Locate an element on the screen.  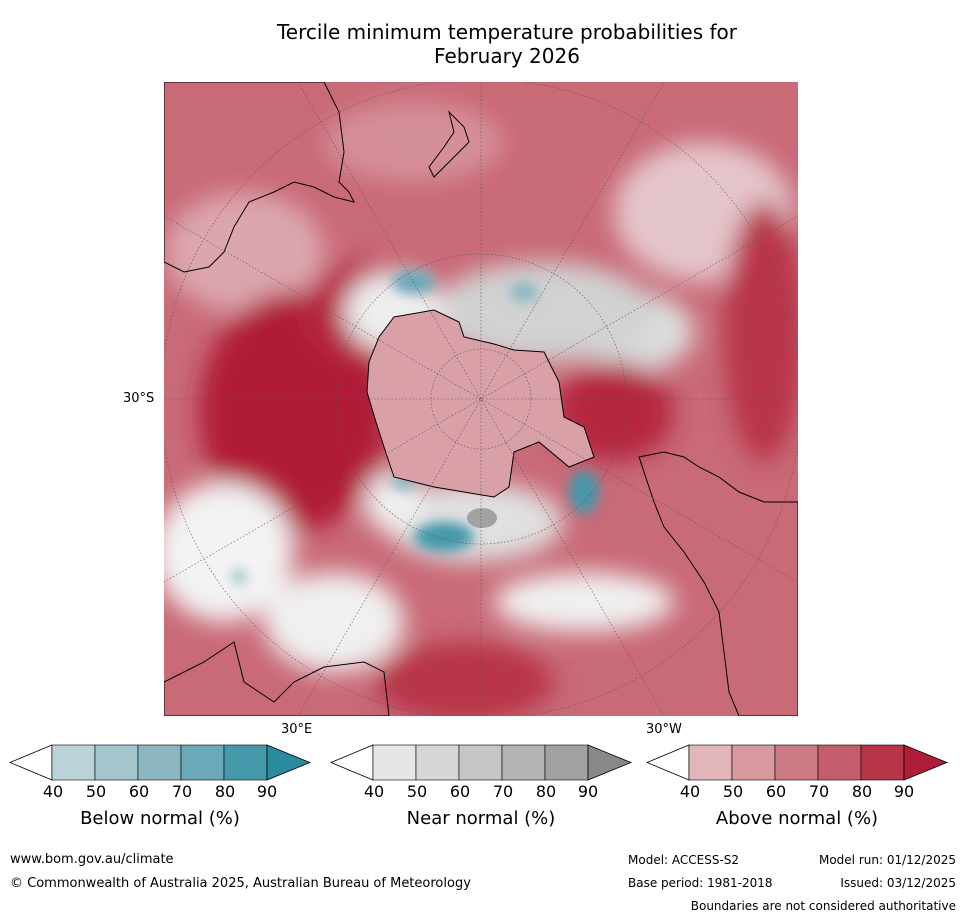
above-tick: 90 is located at coordinates (904, 791).